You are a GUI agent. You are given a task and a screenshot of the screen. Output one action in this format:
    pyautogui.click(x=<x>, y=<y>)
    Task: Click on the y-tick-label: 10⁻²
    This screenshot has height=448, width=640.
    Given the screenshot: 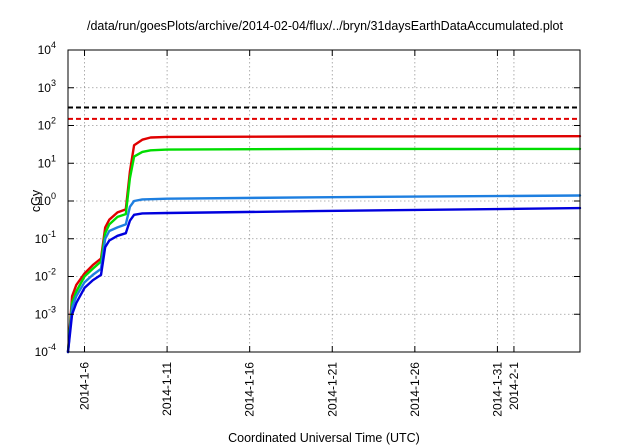 What is the action you would take?
    pyautogui.click(x=45, y=275)
    